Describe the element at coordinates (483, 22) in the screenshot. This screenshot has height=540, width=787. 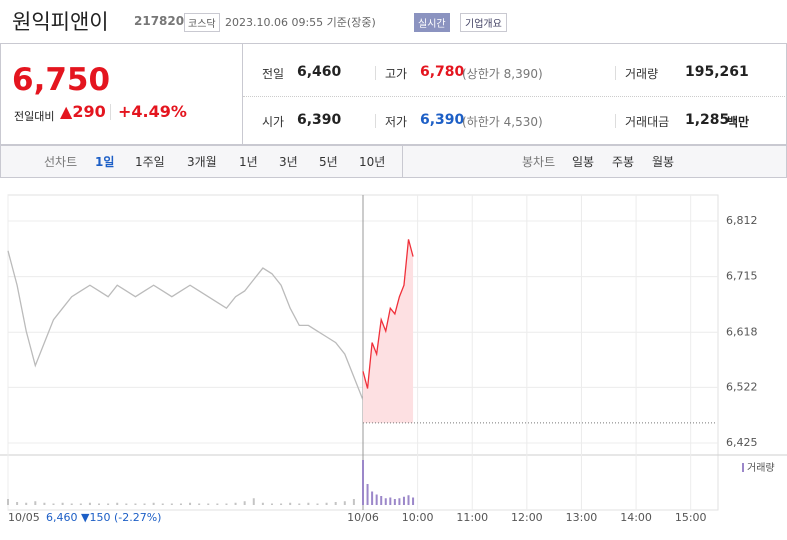
I see `company-button: 기업개요` at that location.